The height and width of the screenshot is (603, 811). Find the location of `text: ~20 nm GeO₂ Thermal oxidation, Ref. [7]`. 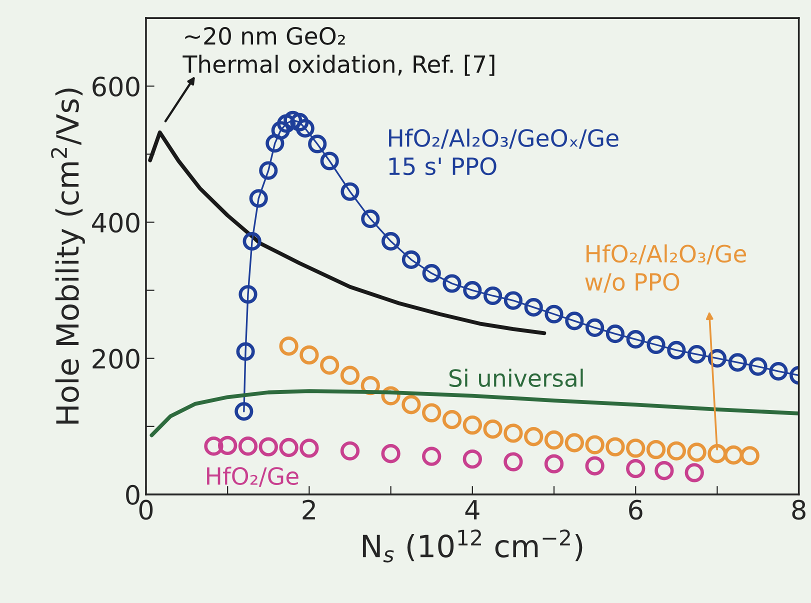

text: ~20 nm GeO₂ Thermal oxidation, Ref. [7] is located at coordinates (338, 51).